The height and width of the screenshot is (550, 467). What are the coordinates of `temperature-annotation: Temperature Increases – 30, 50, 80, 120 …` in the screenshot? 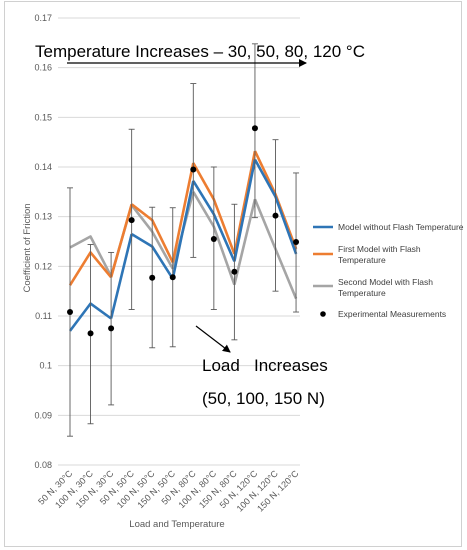 It's located at (200, 51).